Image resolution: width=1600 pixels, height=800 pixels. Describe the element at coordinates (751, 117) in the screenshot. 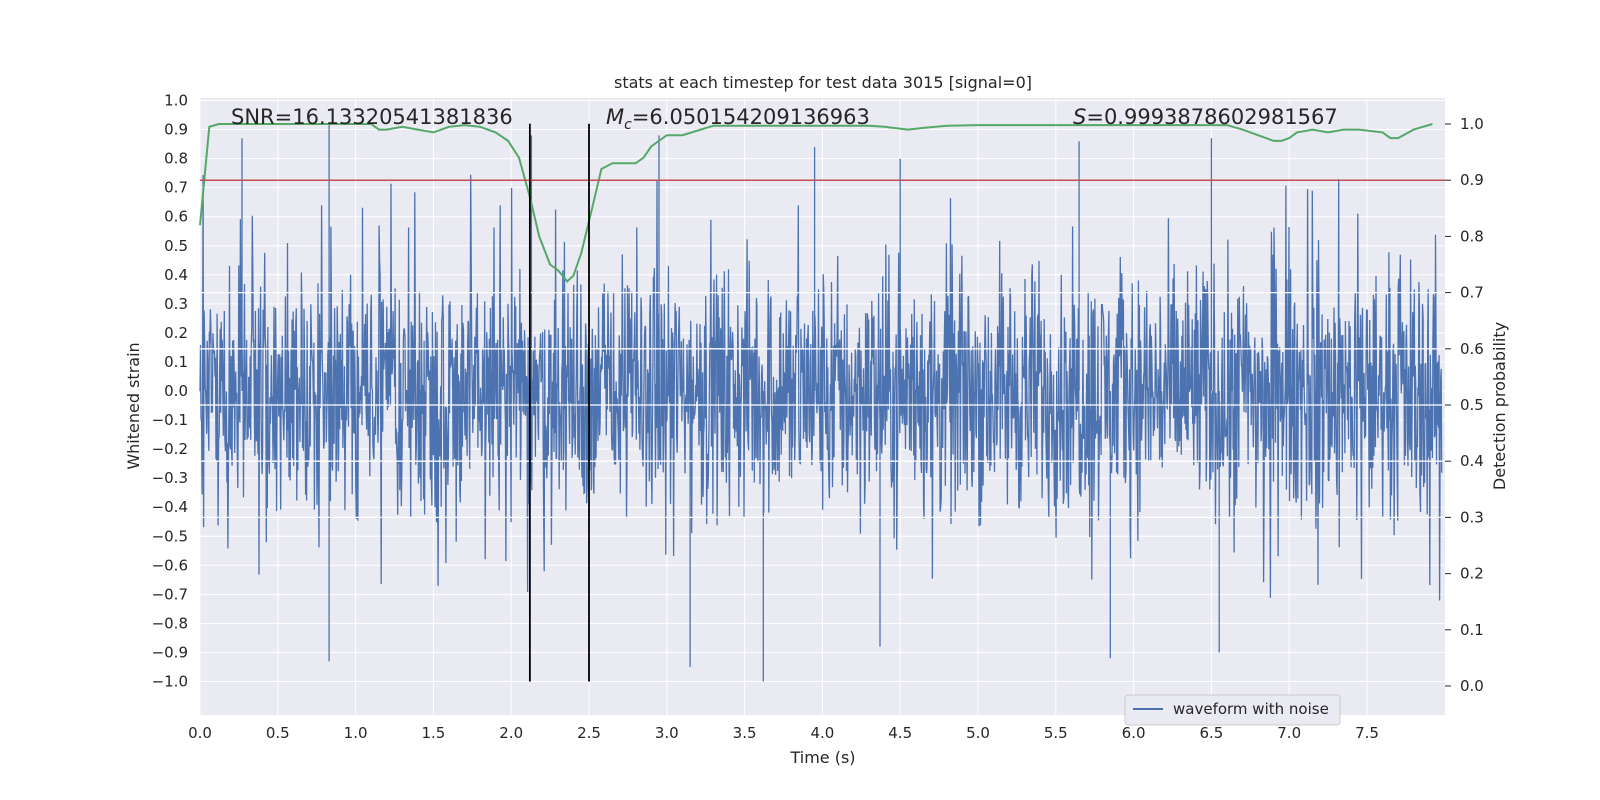

I see `annotation-mc-value: =6.050154209136963` at that location.